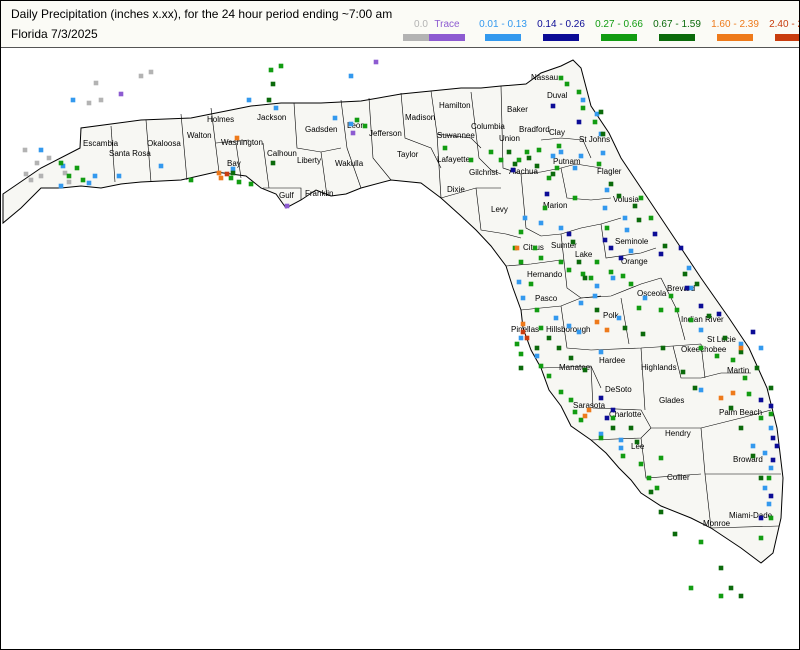  What do you see at coordinates (385, 133) in the screenshot?
I see `county-label-jefferson: Jefferson` at bounding box center [385, 133].